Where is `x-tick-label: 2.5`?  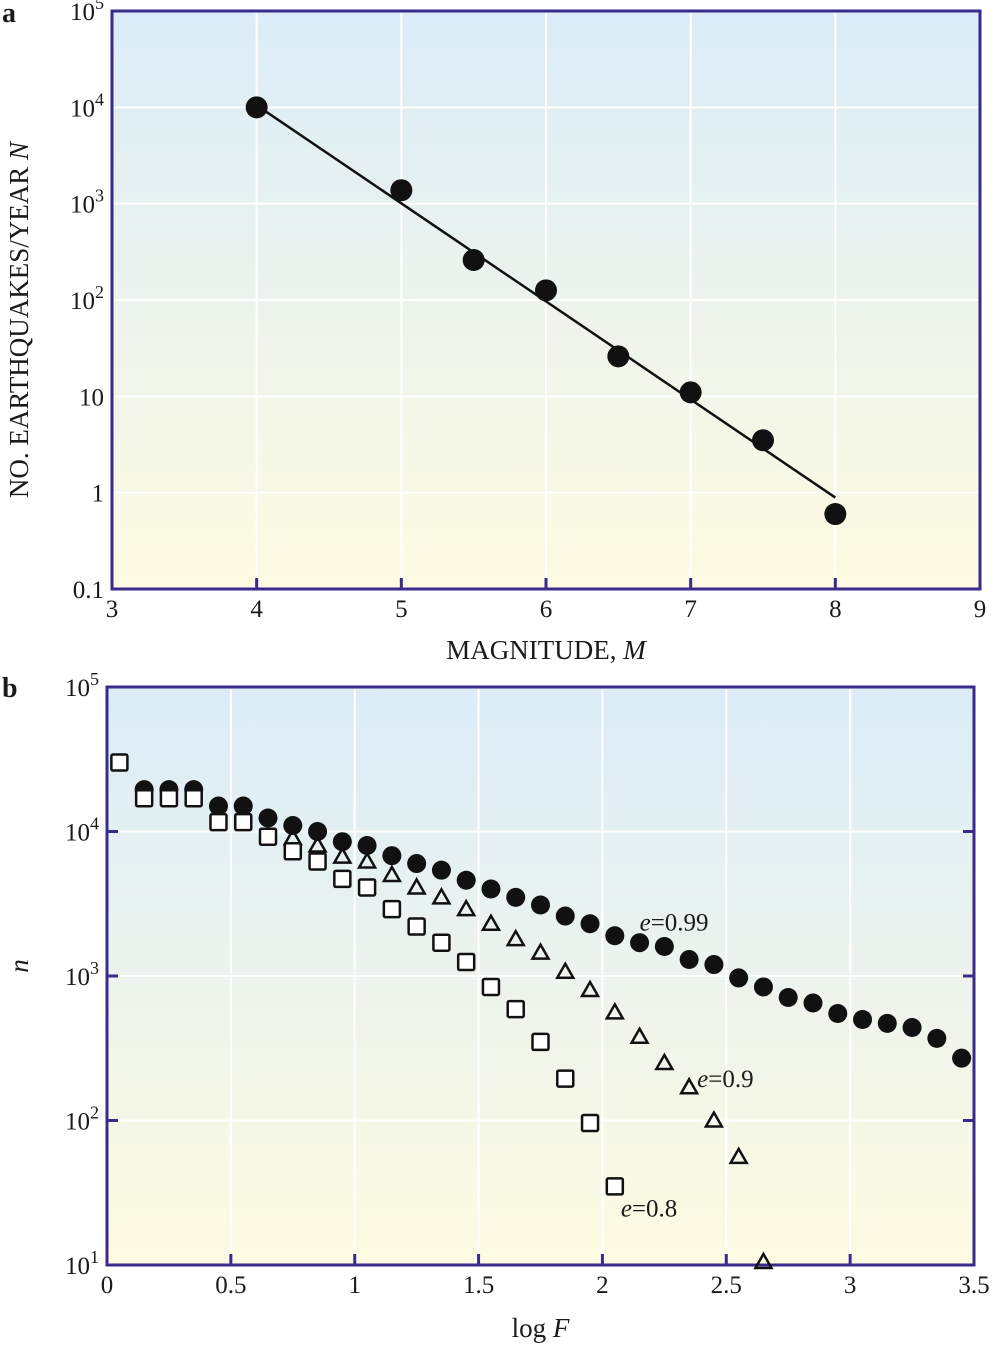 x-tick-label: 2.5 is located at coordinates (726, 1285).